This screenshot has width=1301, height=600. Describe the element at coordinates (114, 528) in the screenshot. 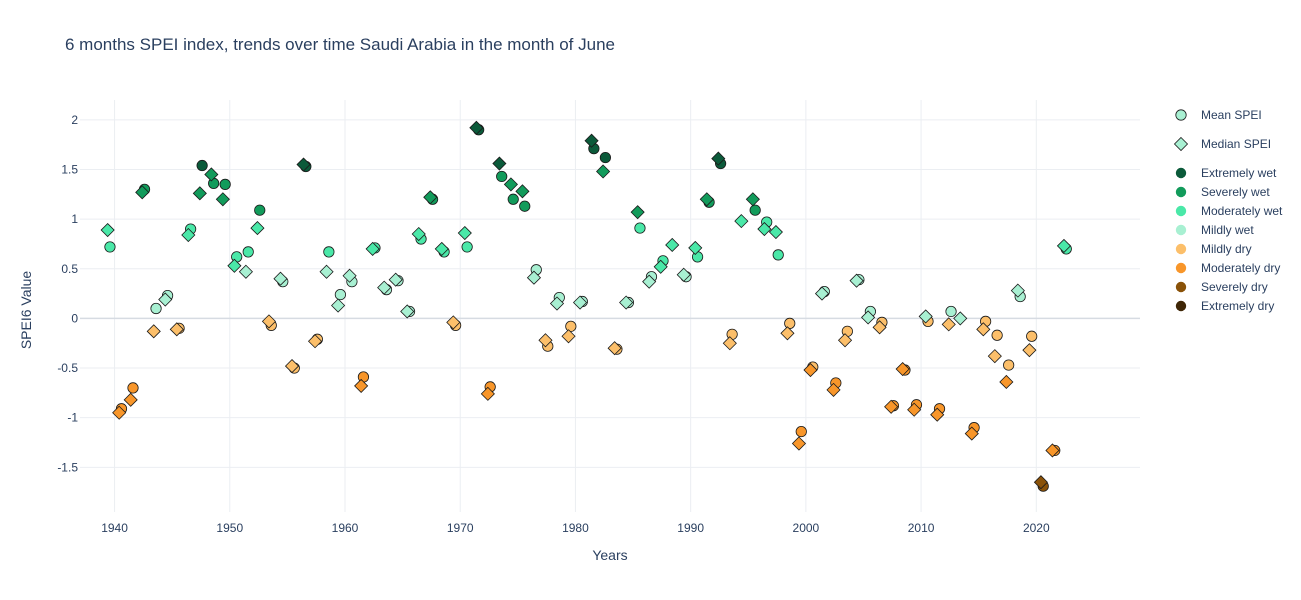

I see `x-tick-label: 1940` at that location.